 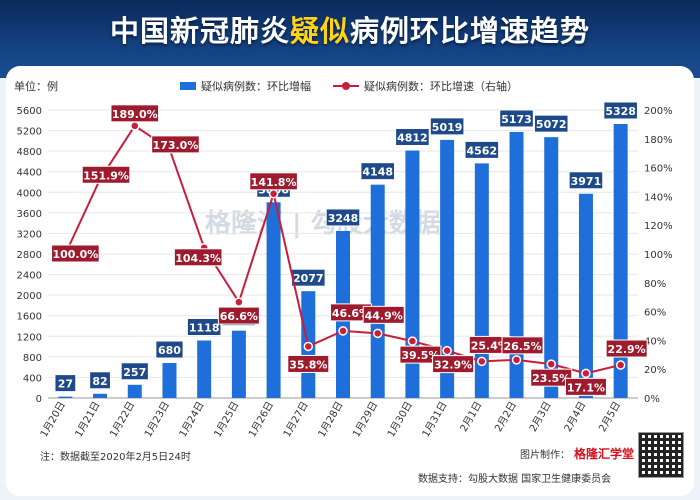 I want to click on right-axis-tick: 40%, so click(x=655, y=341).